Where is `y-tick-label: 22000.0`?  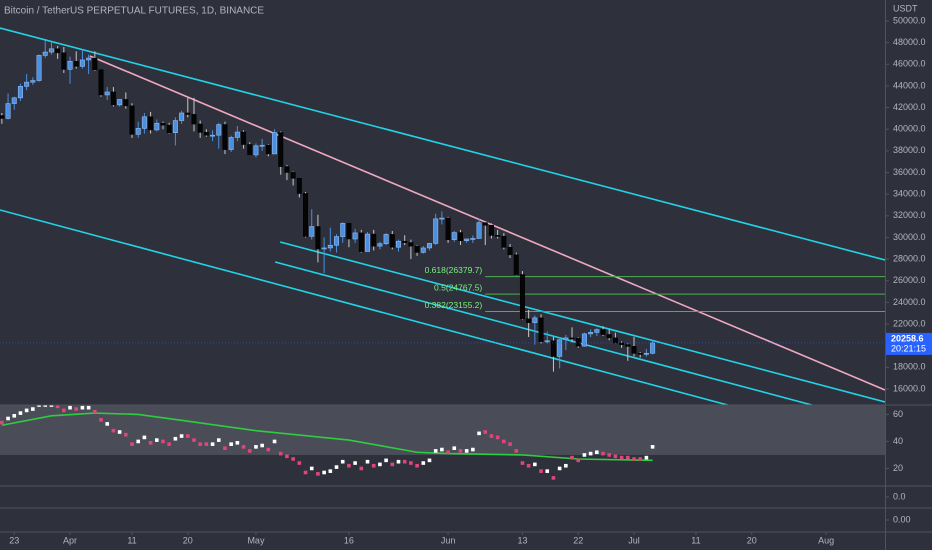
y-tick-label: 22000.0 is located at coordinates (909, 323).